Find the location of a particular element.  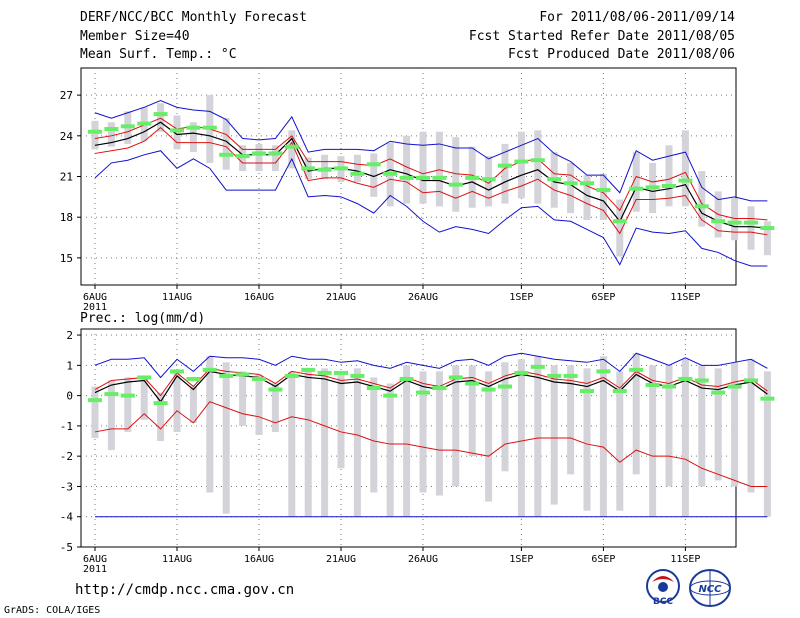

source-url: http://cmdp.ncc.cma.gov.cn is located at coordinates (185, 590).